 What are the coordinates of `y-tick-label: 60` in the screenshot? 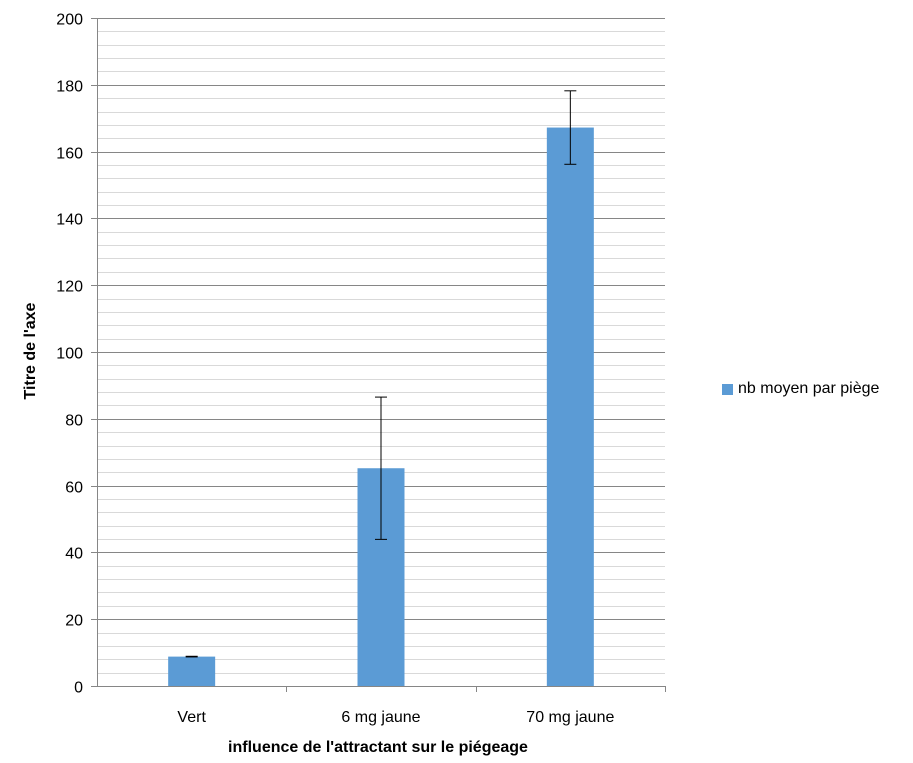 It's located at (74, 488).